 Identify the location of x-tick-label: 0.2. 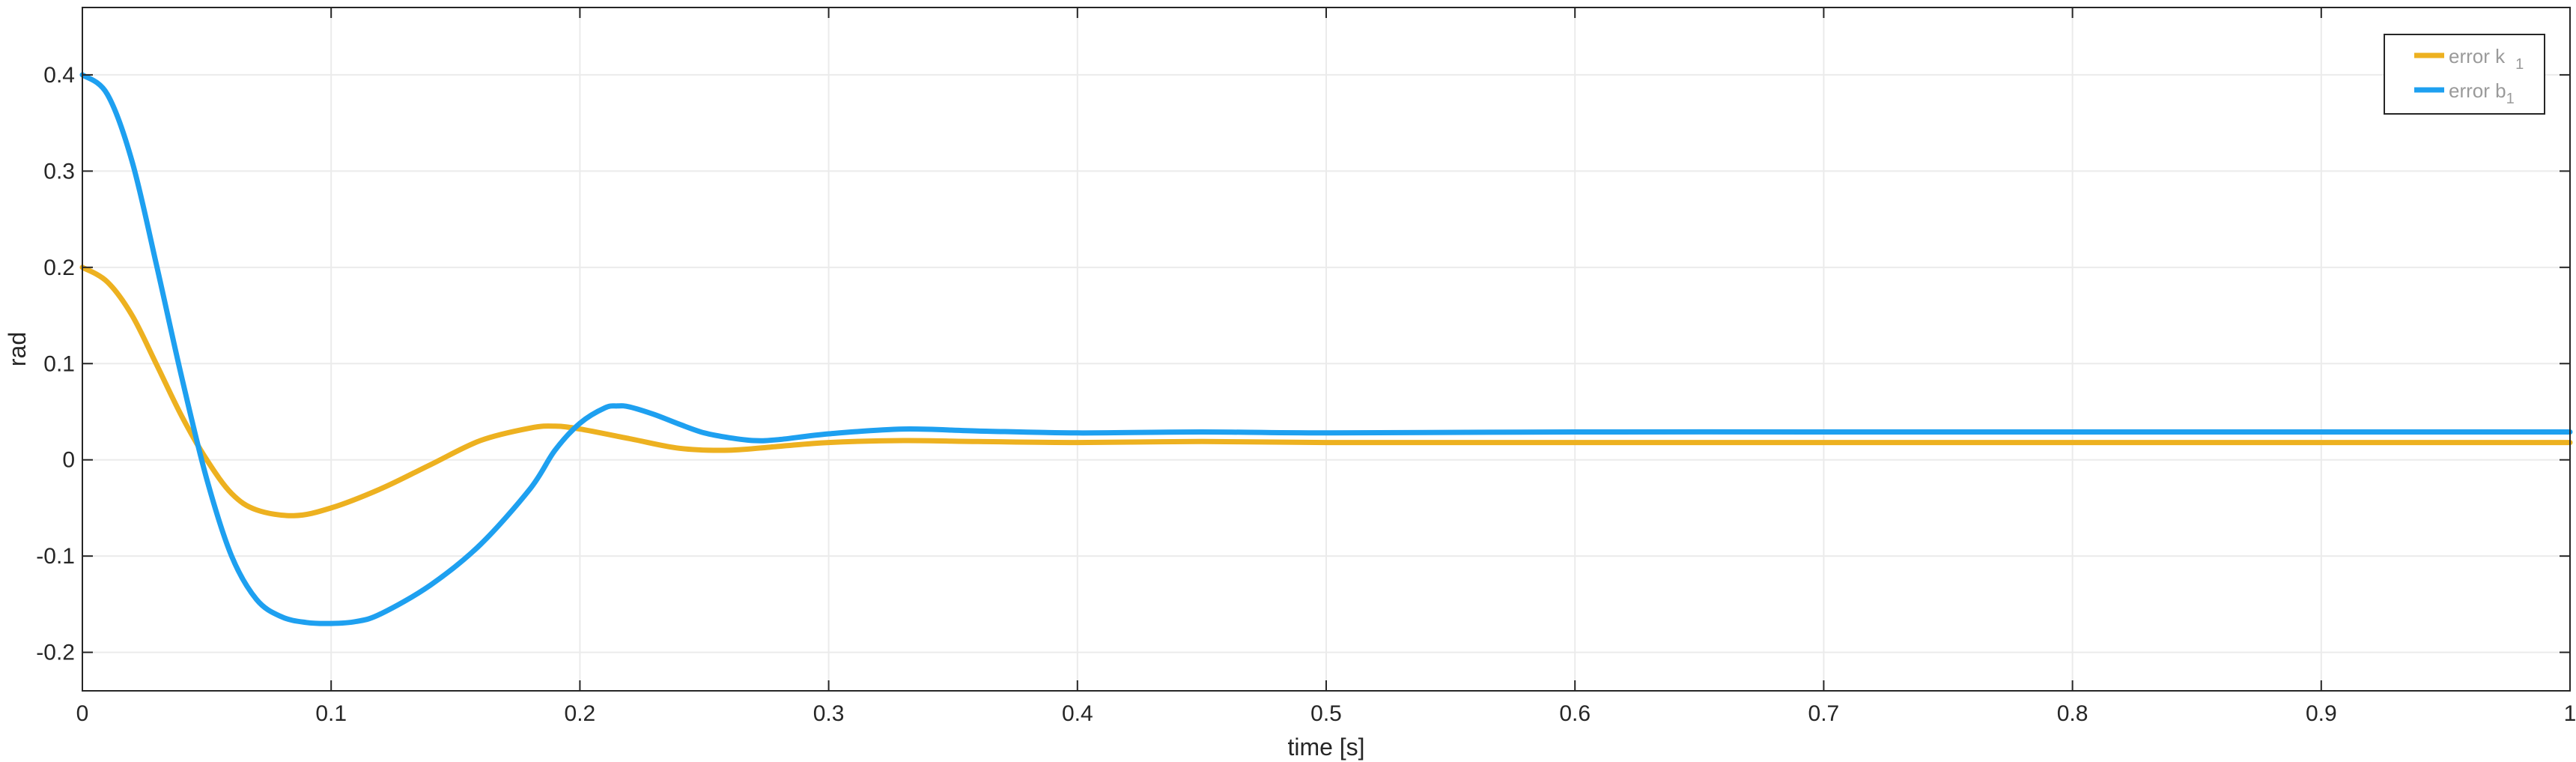
(580, 713).